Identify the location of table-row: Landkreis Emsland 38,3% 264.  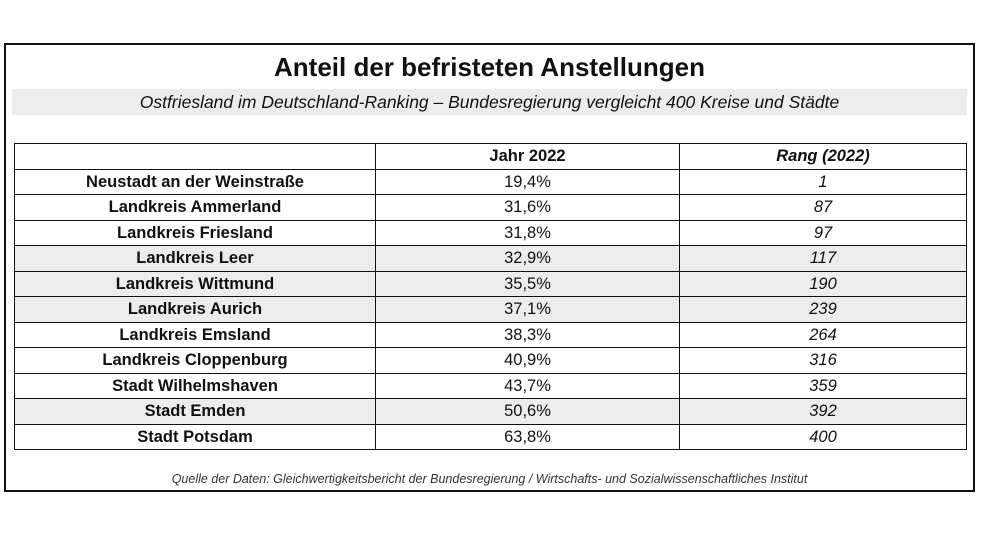
(490, 334).